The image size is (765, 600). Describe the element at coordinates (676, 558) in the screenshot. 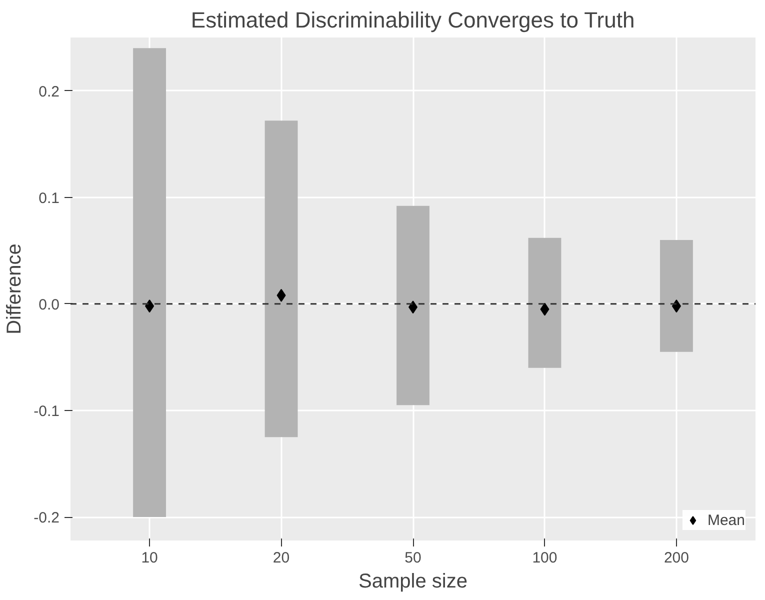

I see `x-tick-label: 200` at that location.